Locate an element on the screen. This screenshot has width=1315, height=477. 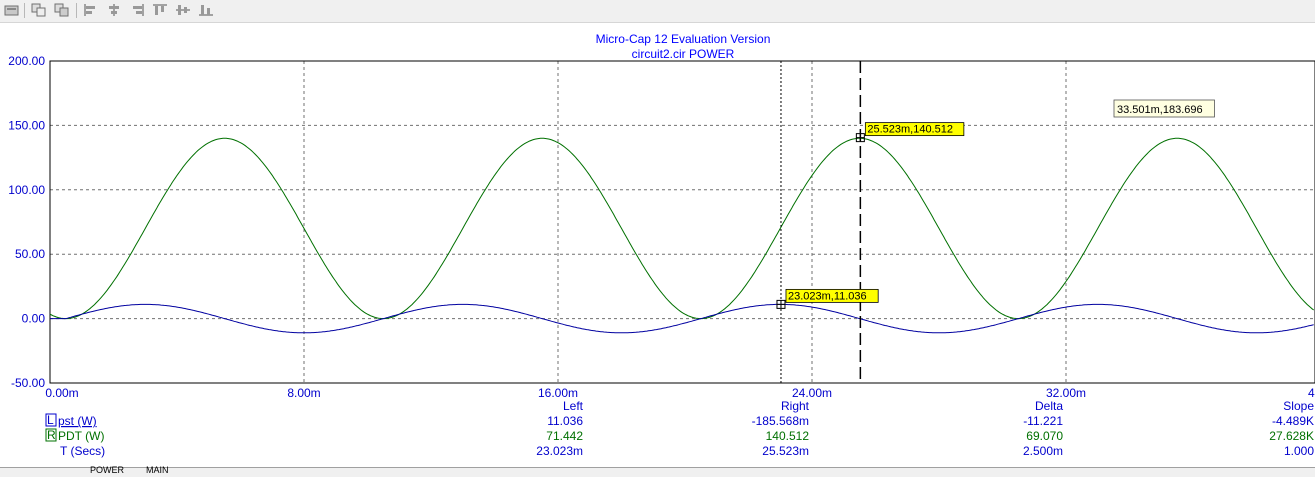
y-tick-label: 0.00 is located at coordinates (34, 319).